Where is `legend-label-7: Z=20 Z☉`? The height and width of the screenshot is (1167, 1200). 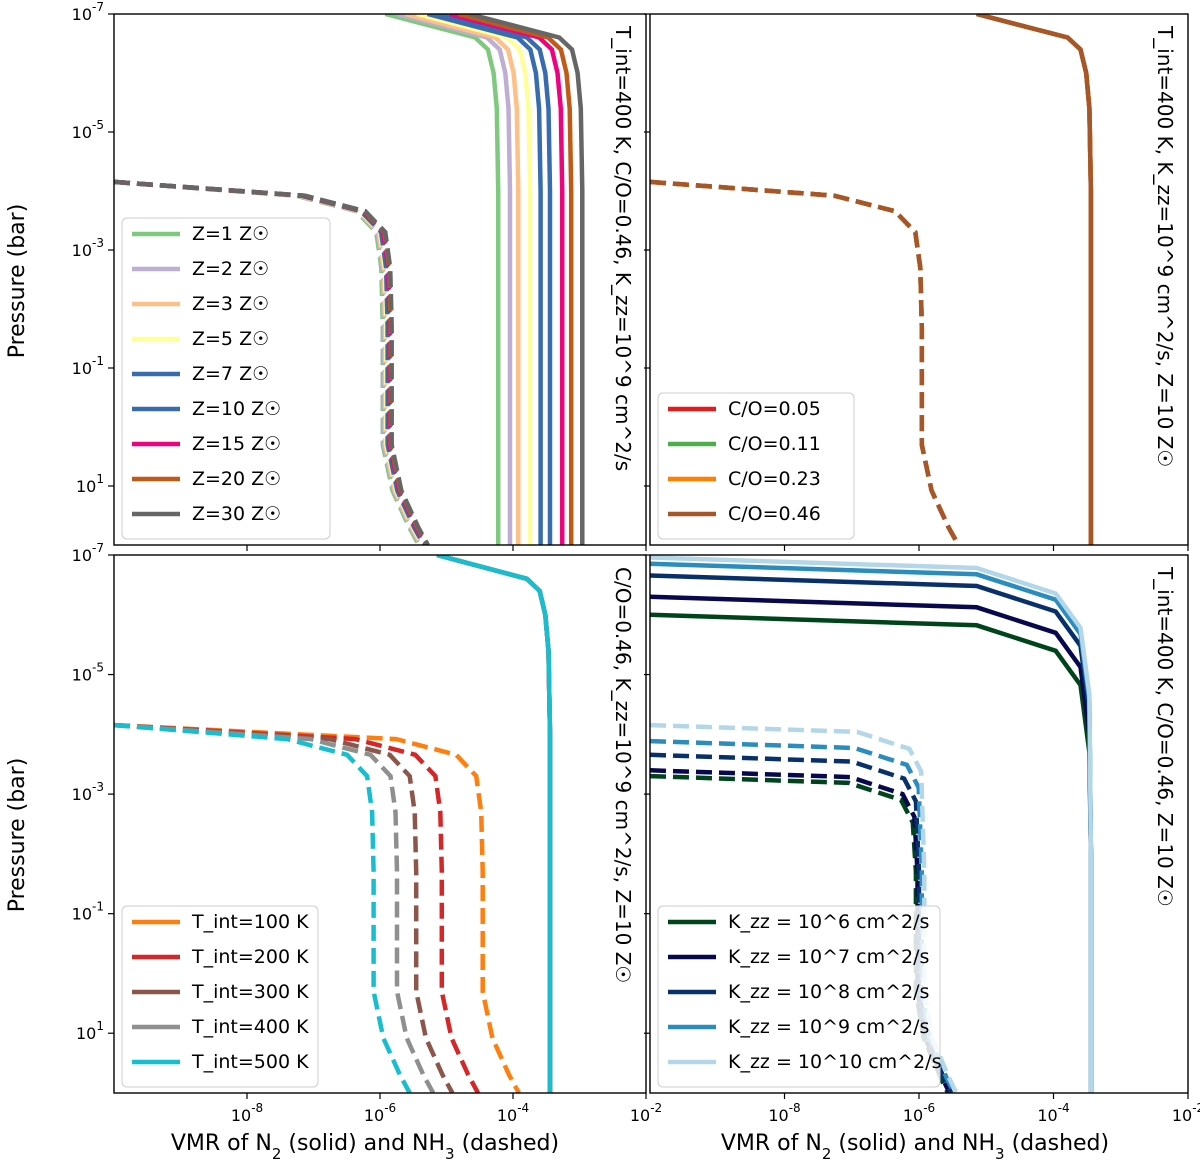 legend-label-7: Z=20 Z☉ is located at coordinates (236, 479).